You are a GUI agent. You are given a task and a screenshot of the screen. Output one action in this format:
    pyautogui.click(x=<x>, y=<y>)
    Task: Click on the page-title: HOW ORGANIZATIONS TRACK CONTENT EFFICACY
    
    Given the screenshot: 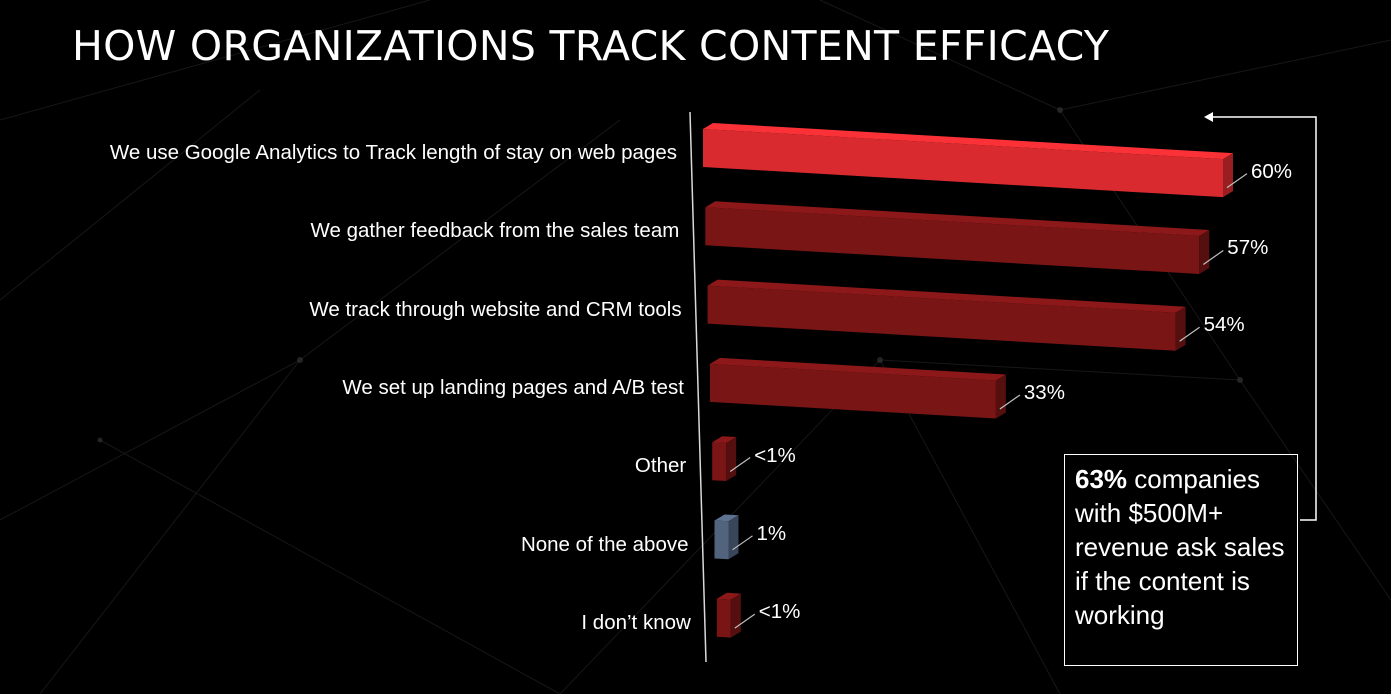 What is the action you would take?
    pyautogui.click(x=591, y=46)
    